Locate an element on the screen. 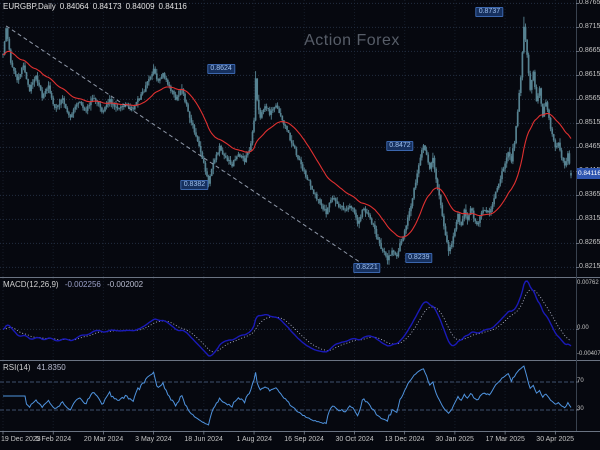 The height and width of the screenshot is (450, 600). macd-signal-line is located at coordinates (287, 321).